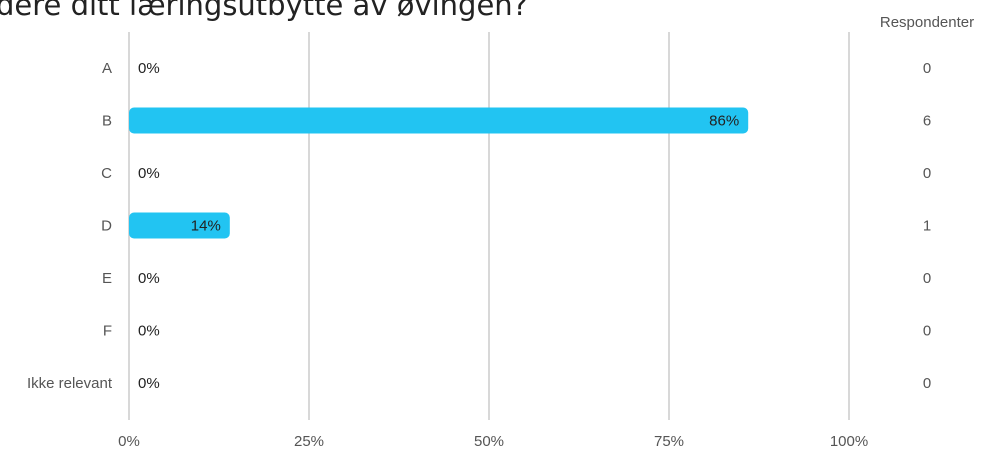  Describe the element at coordinates (724, 121) in the screenshot. I see `data-label: 86%` at that location.